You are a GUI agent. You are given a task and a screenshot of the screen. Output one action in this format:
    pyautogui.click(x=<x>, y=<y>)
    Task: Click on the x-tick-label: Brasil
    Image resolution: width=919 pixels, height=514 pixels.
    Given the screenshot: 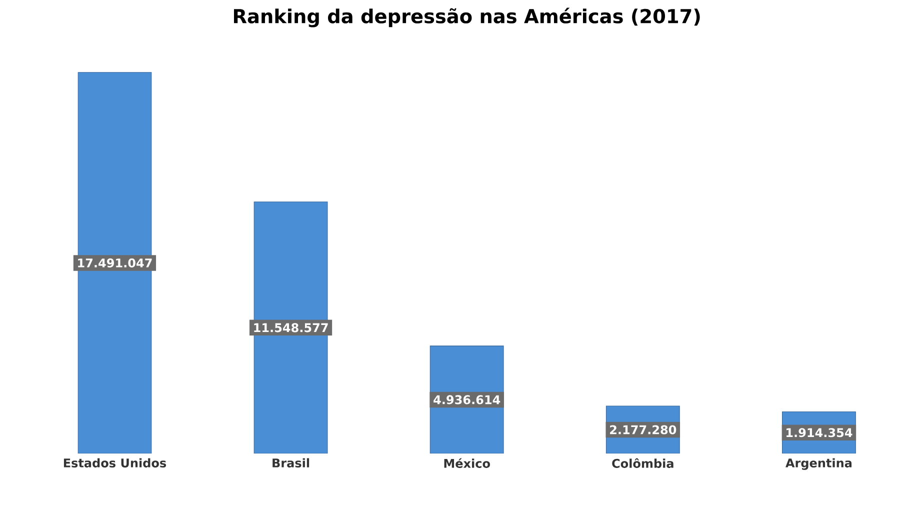 What is the action you would take?
    pyautogui.click(x=291, y=463)
    